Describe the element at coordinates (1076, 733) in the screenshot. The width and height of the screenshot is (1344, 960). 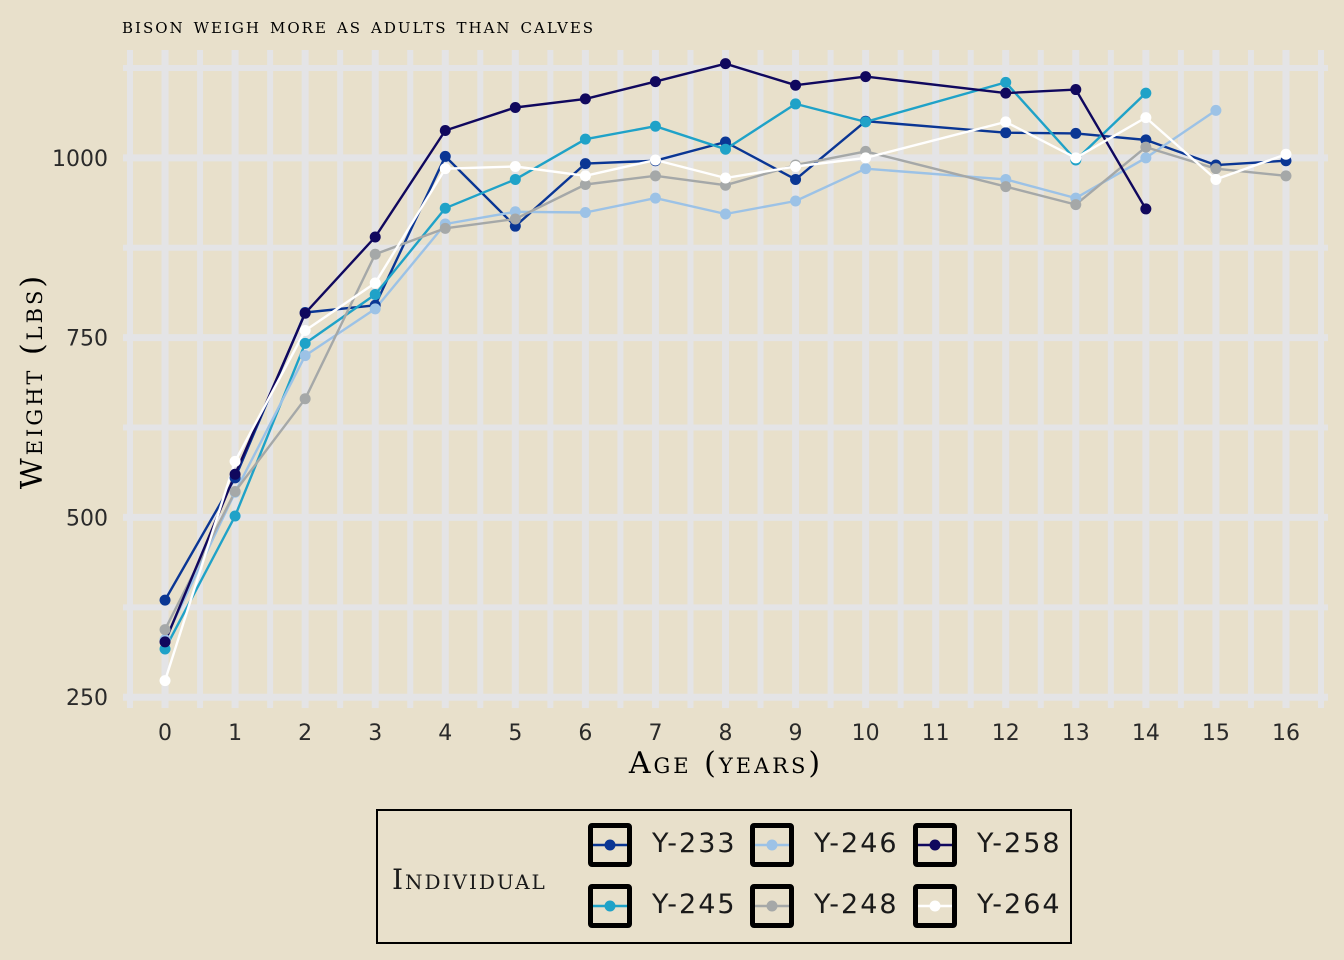
I see `x-tick-label: 13` at that location.